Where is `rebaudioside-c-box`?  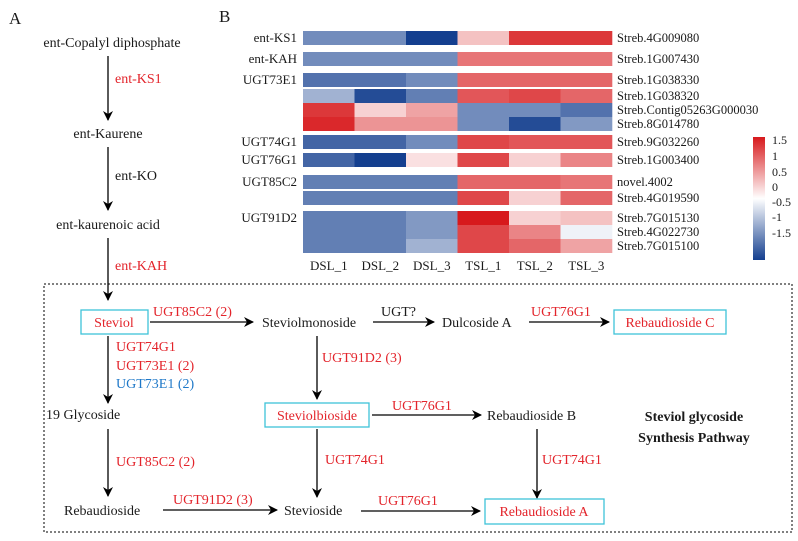 rebaudioside-c-box is located at coordinates (670, 322).